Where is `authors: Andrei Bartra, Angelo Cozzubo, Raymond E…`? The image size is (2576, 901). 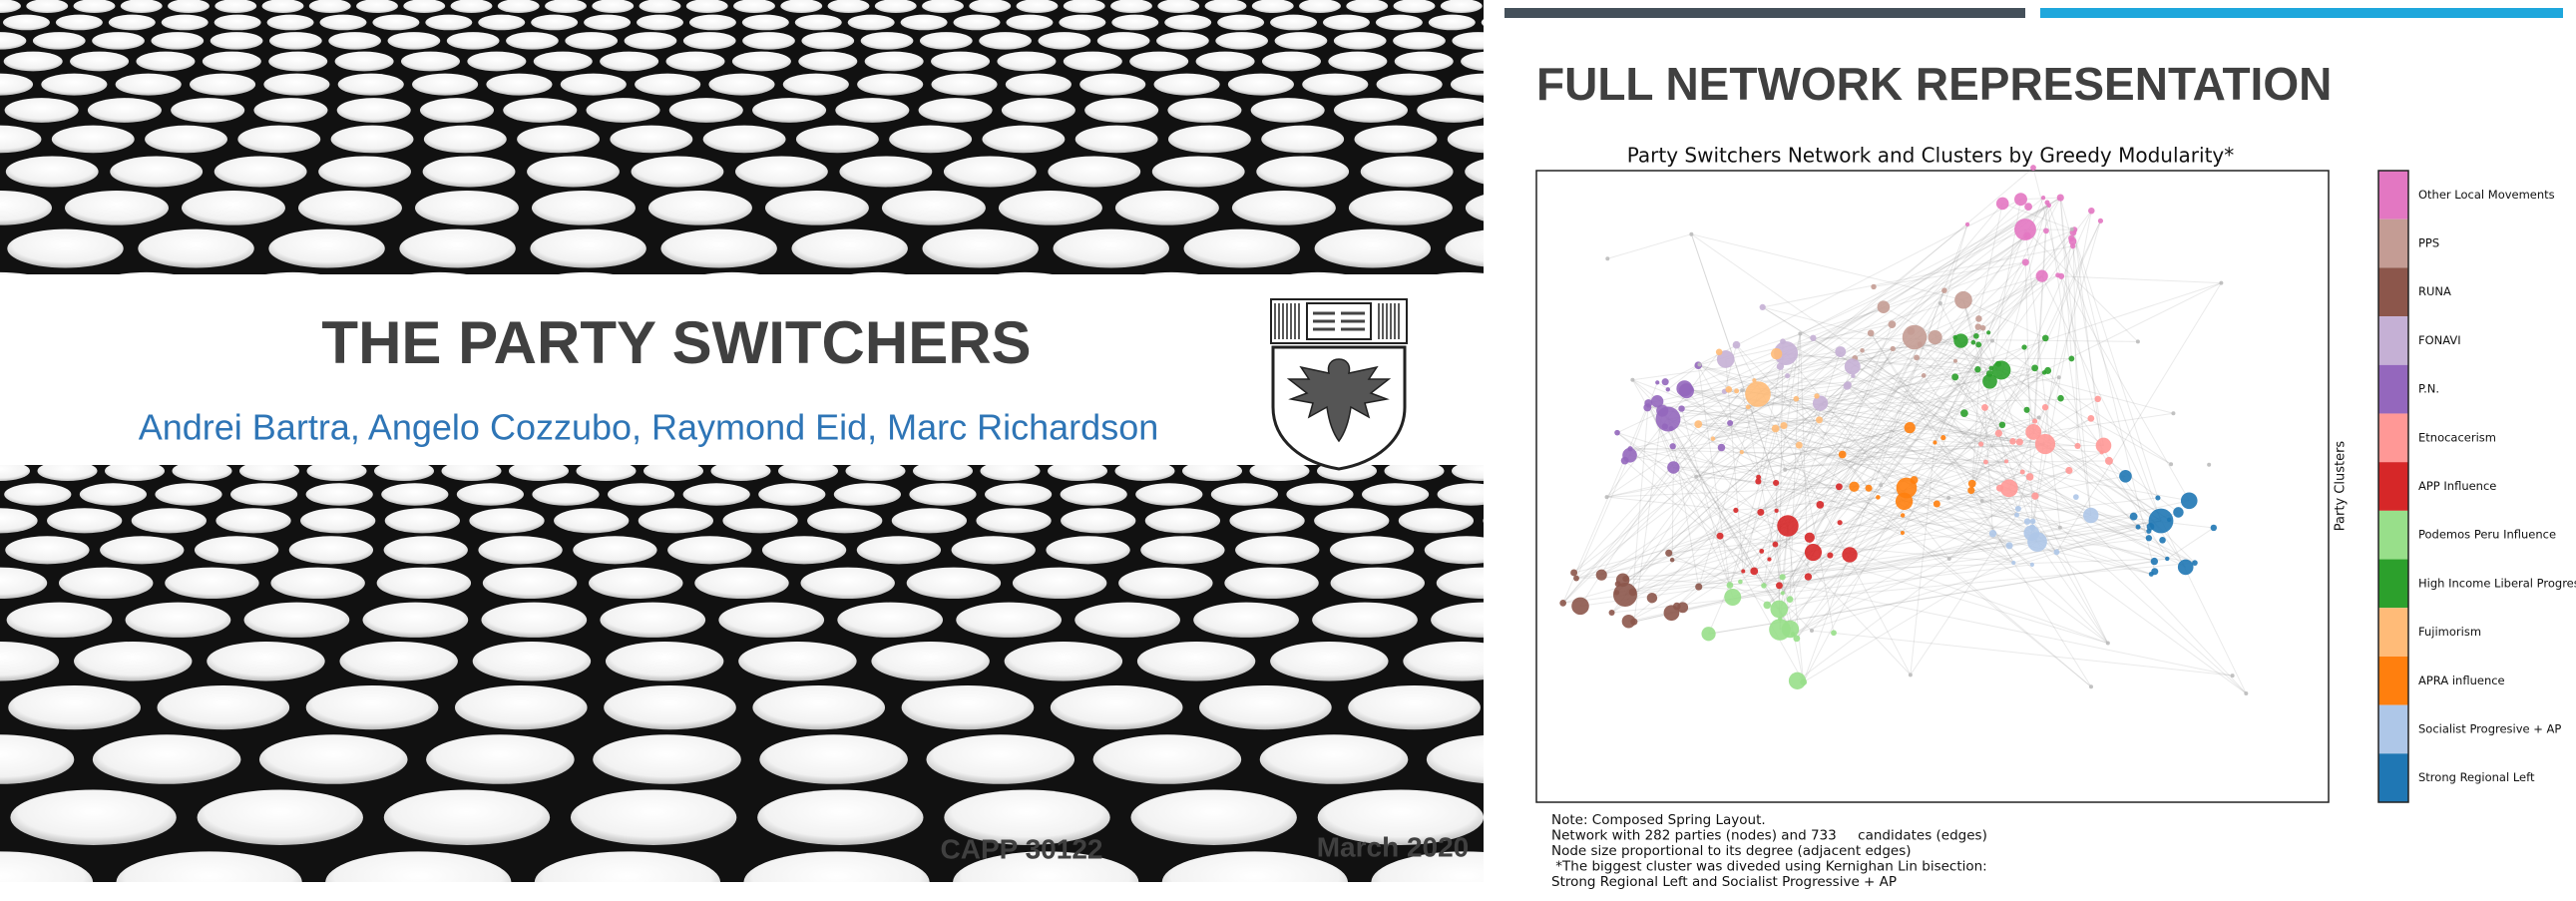 authors: Andrei Bartra, Angelo Cozzubo, Raymond E… is located at coordinates (649, 427).